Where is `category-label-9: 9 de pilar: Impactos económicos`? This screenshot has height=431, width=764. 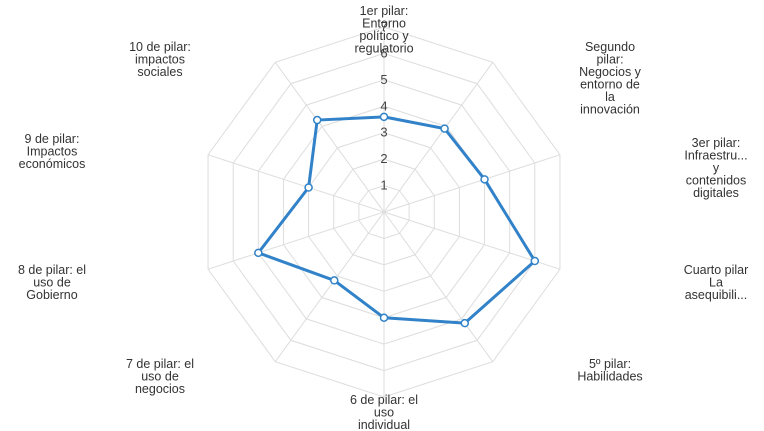 category-label-9: 9 de pilar: Impactos económicos is located at coordinates (52, 151).